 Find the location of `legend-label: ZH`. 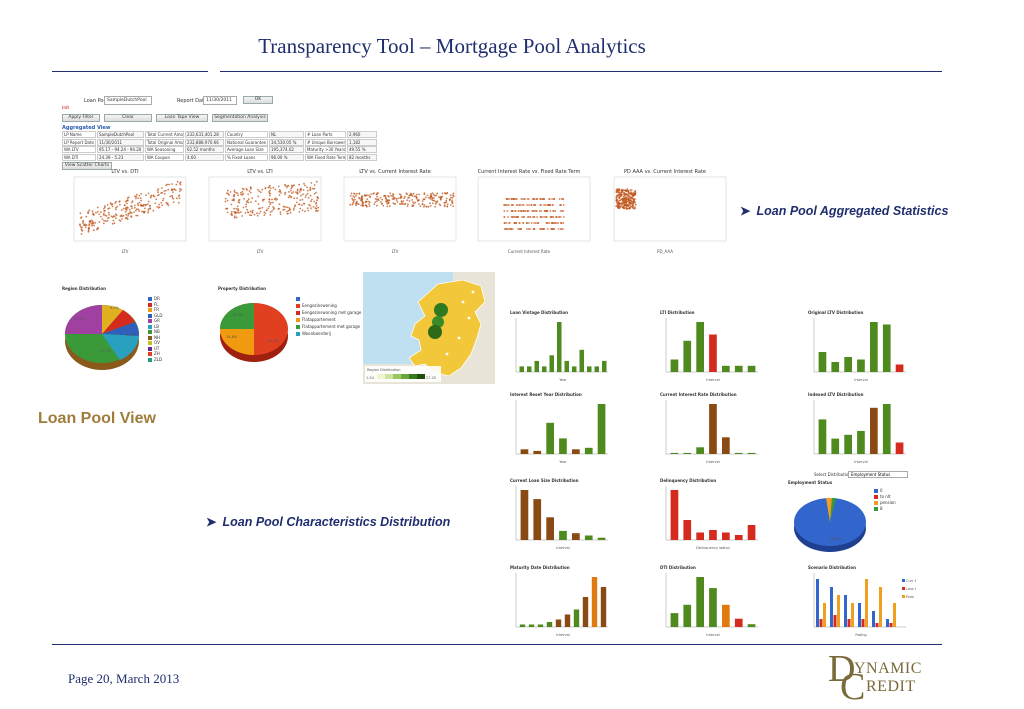

legend-label: ZH is located at coordinates (157, 353).